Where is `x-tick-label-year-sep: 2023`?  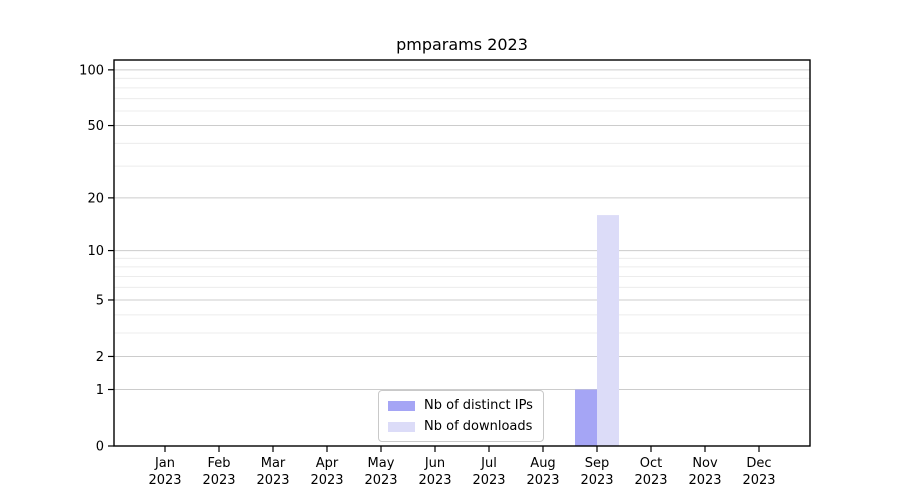 x-tick-label-year-sep: 2023 is located at coordinates (596, 480).